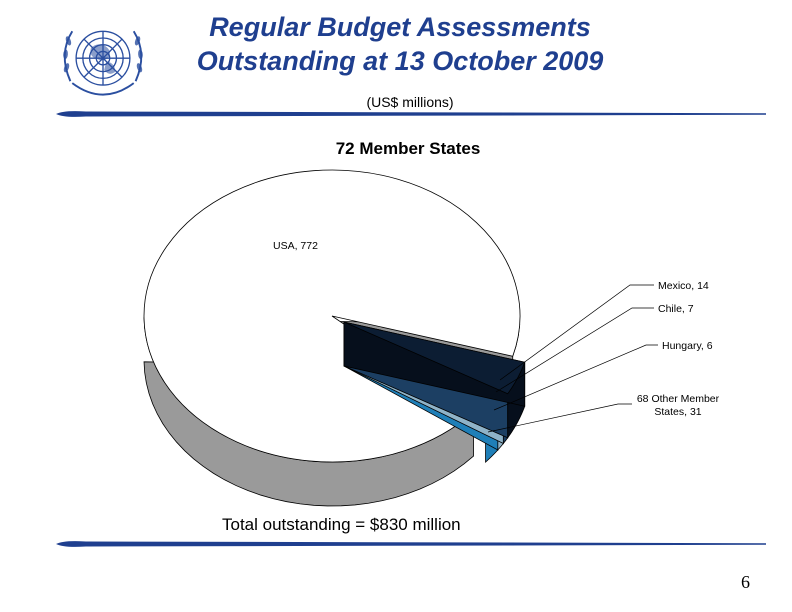 This screenshot has height=612, width=792. What do you see at coordinates (341, 524) in the screenshot?
I see `total-outstanding-text: Total outstanding = $830 million` at bounding box center [341, 524].